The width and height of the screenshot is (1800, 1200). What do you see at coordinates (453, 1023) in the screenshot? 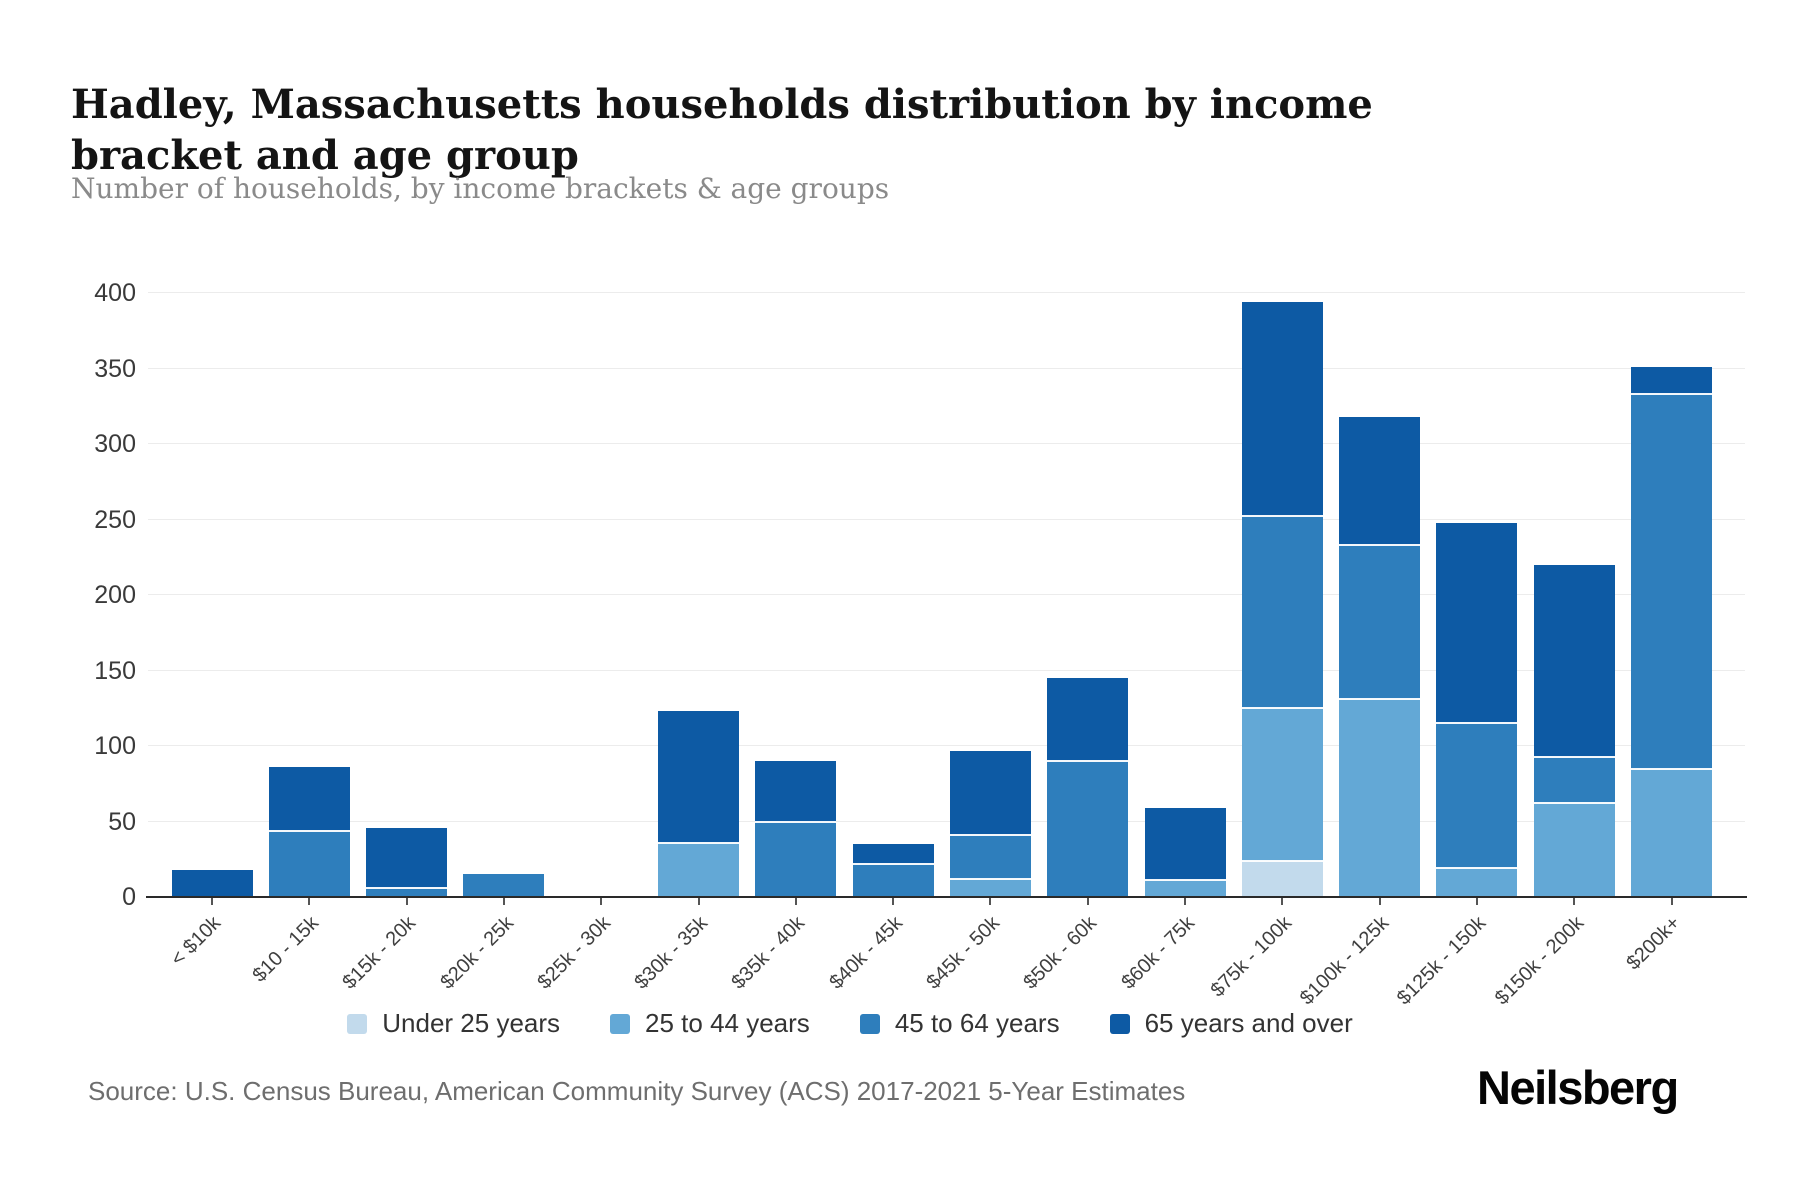
I see `legend-item: Under 25 years` at bounding box center [453, 1023].